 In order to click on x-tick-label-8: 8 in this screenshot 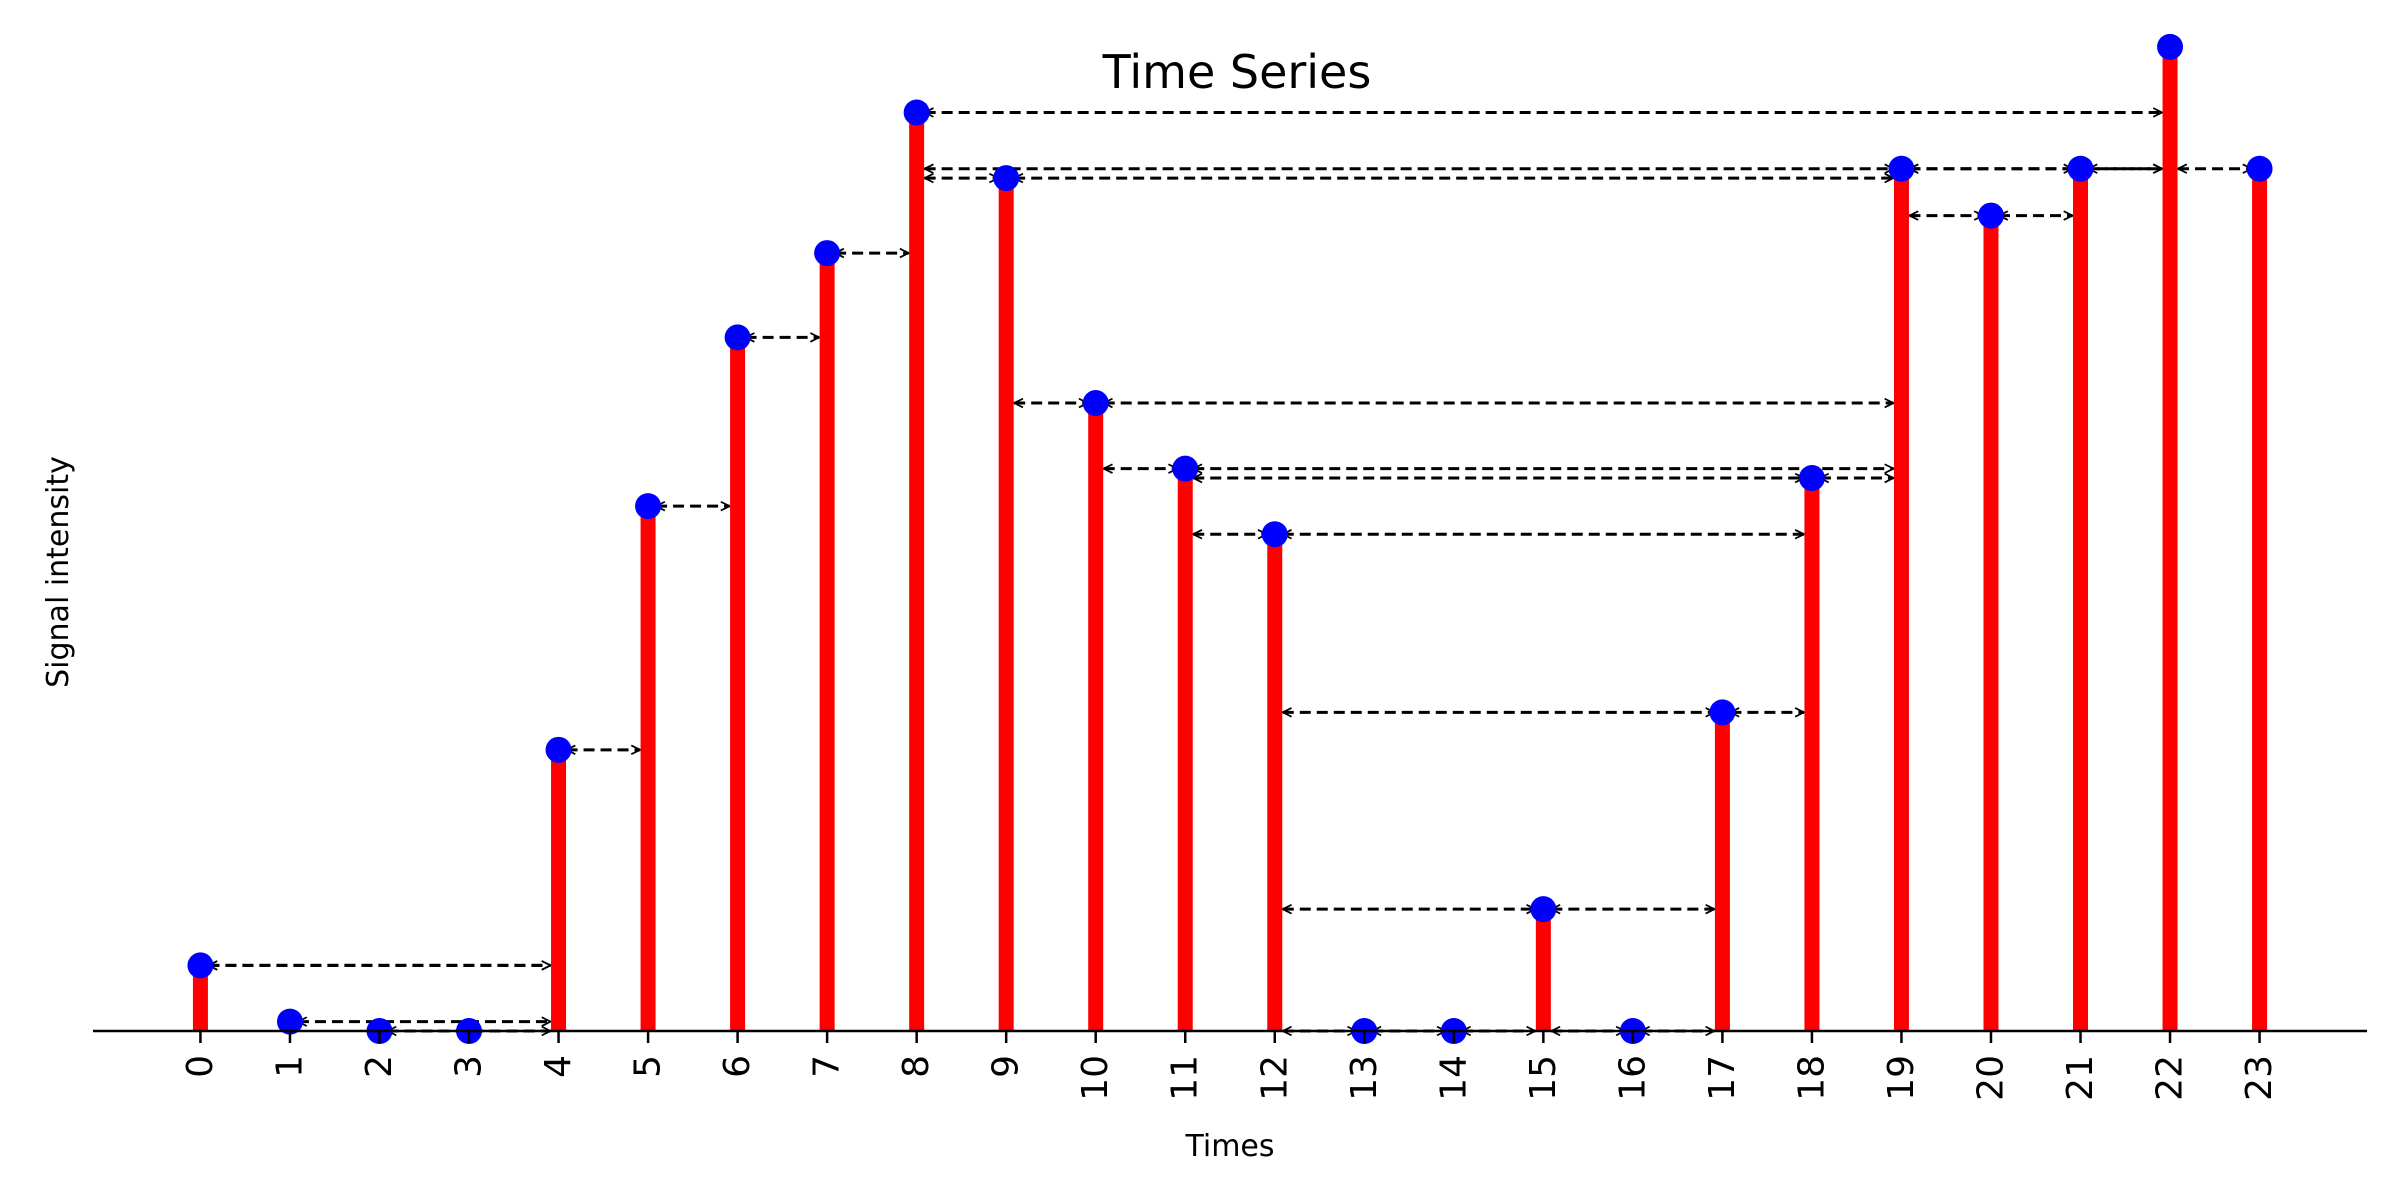, I will do `click(916, 1066)`.